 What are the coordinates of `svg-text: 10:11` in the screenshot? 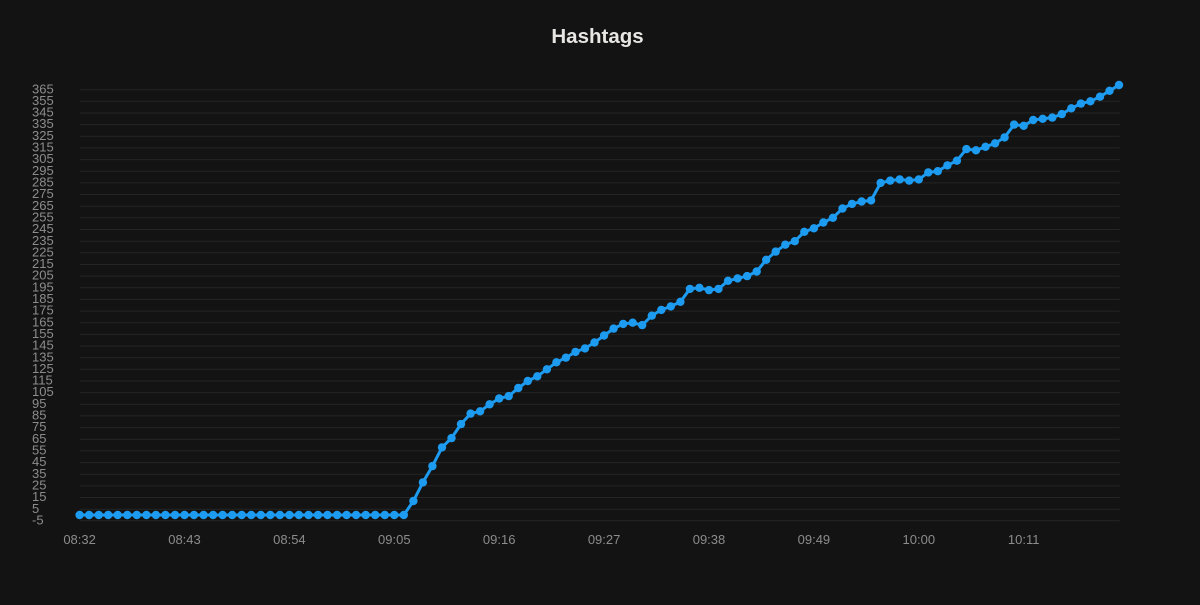 It's located at (1024, 539).